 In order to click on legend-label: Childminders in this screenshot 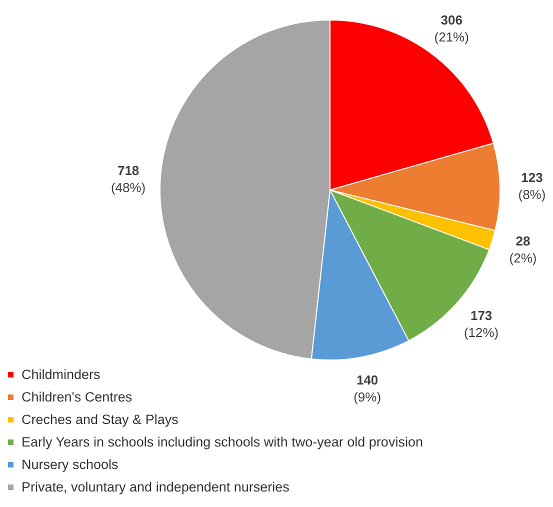, I will do `click(61, 374)`.